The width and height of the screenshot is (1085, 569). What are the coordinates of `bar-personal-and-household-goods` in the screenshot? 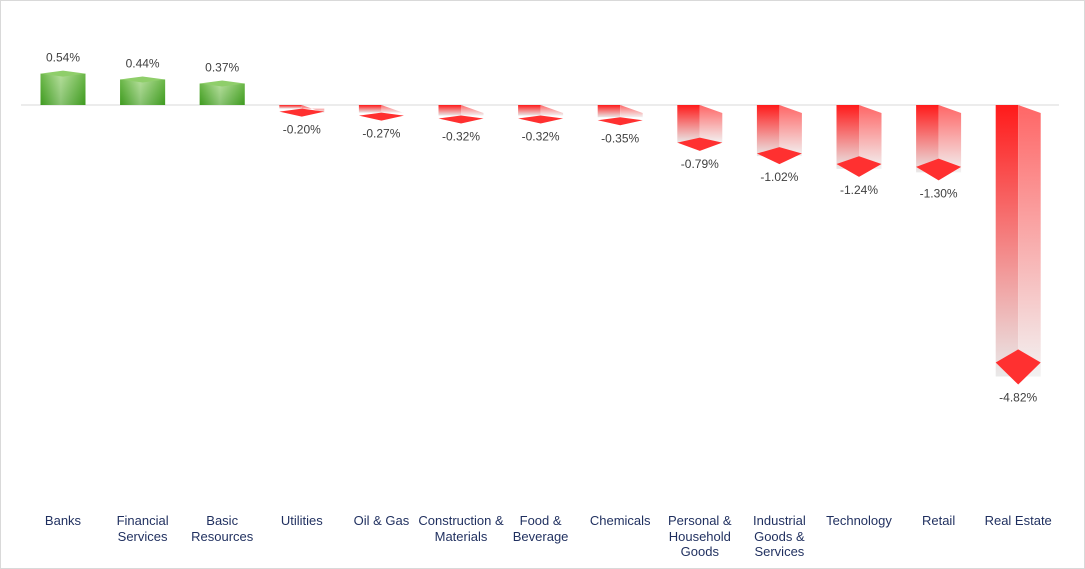 It's located at (700, 128).